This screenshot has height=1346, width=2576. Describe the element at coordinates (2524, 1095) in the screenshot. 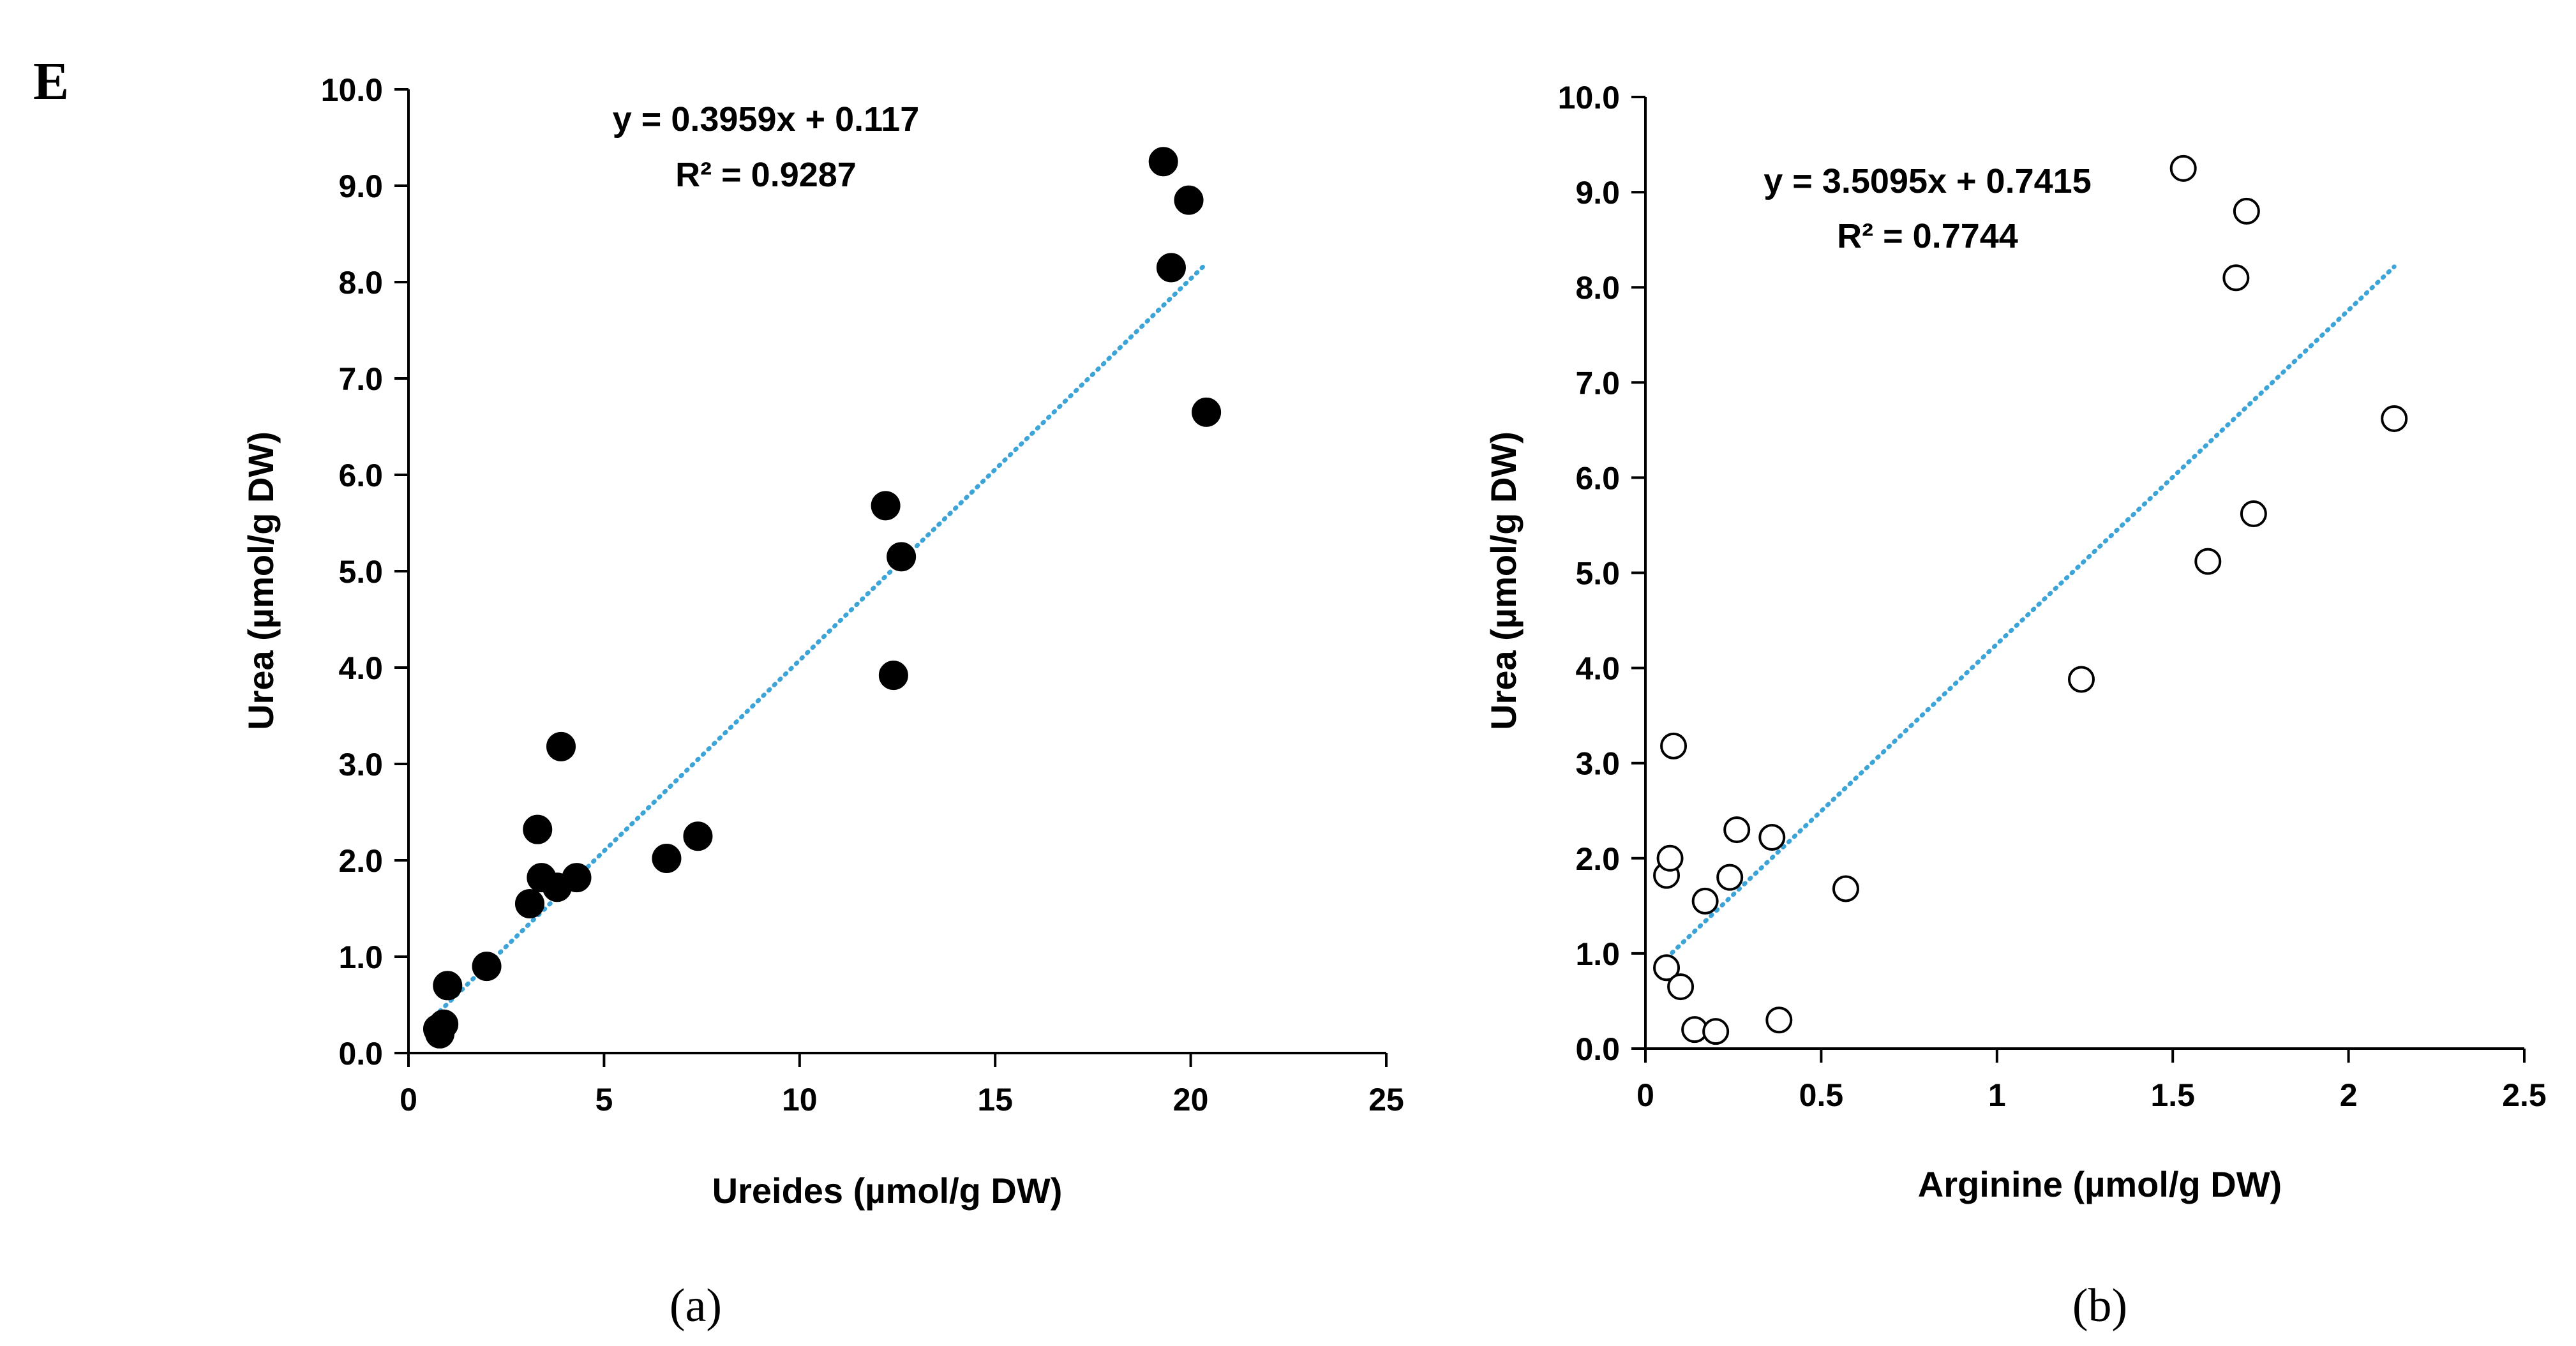

I see `x-tick-label: 2.5` at that location.